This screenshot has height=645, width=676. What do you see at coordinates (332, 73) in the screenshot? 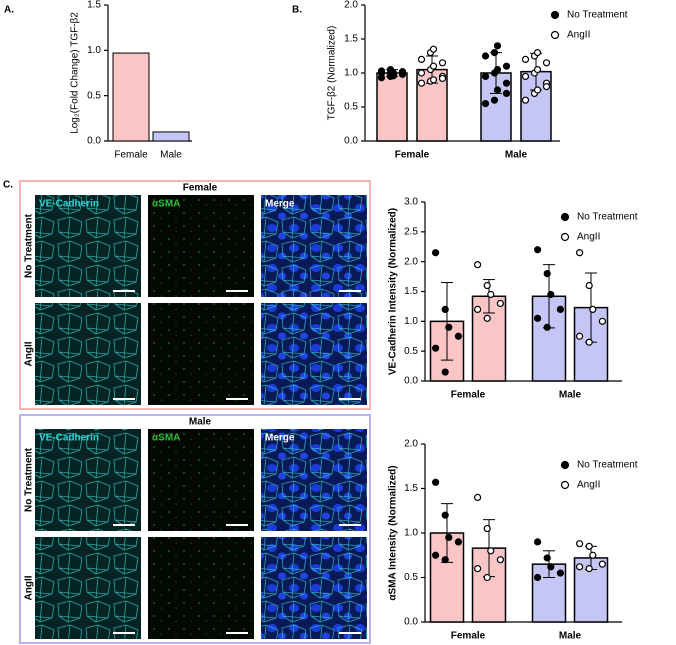
I see `y-axis-title: TGF-β2 (Normalized)` at bounding box center [332, 73].